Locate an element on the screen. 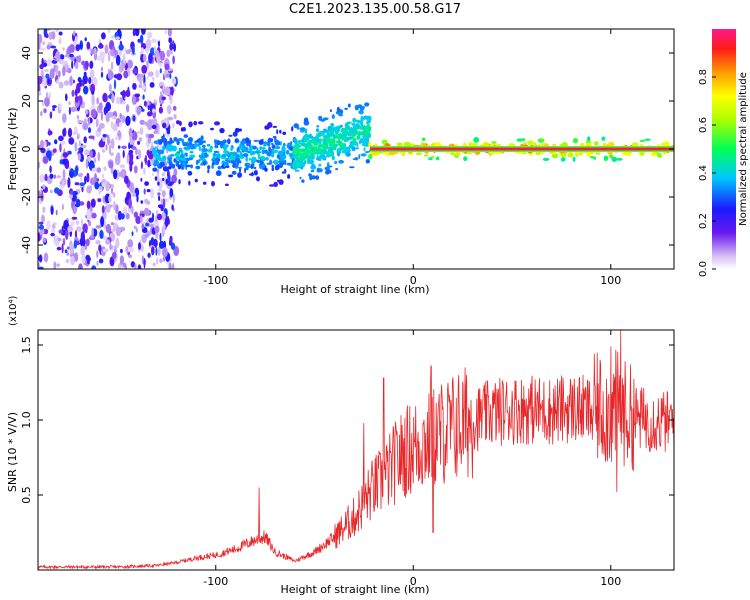  colorbar-label: Normalized spectral amplitude is located at coordinates (743, 149).